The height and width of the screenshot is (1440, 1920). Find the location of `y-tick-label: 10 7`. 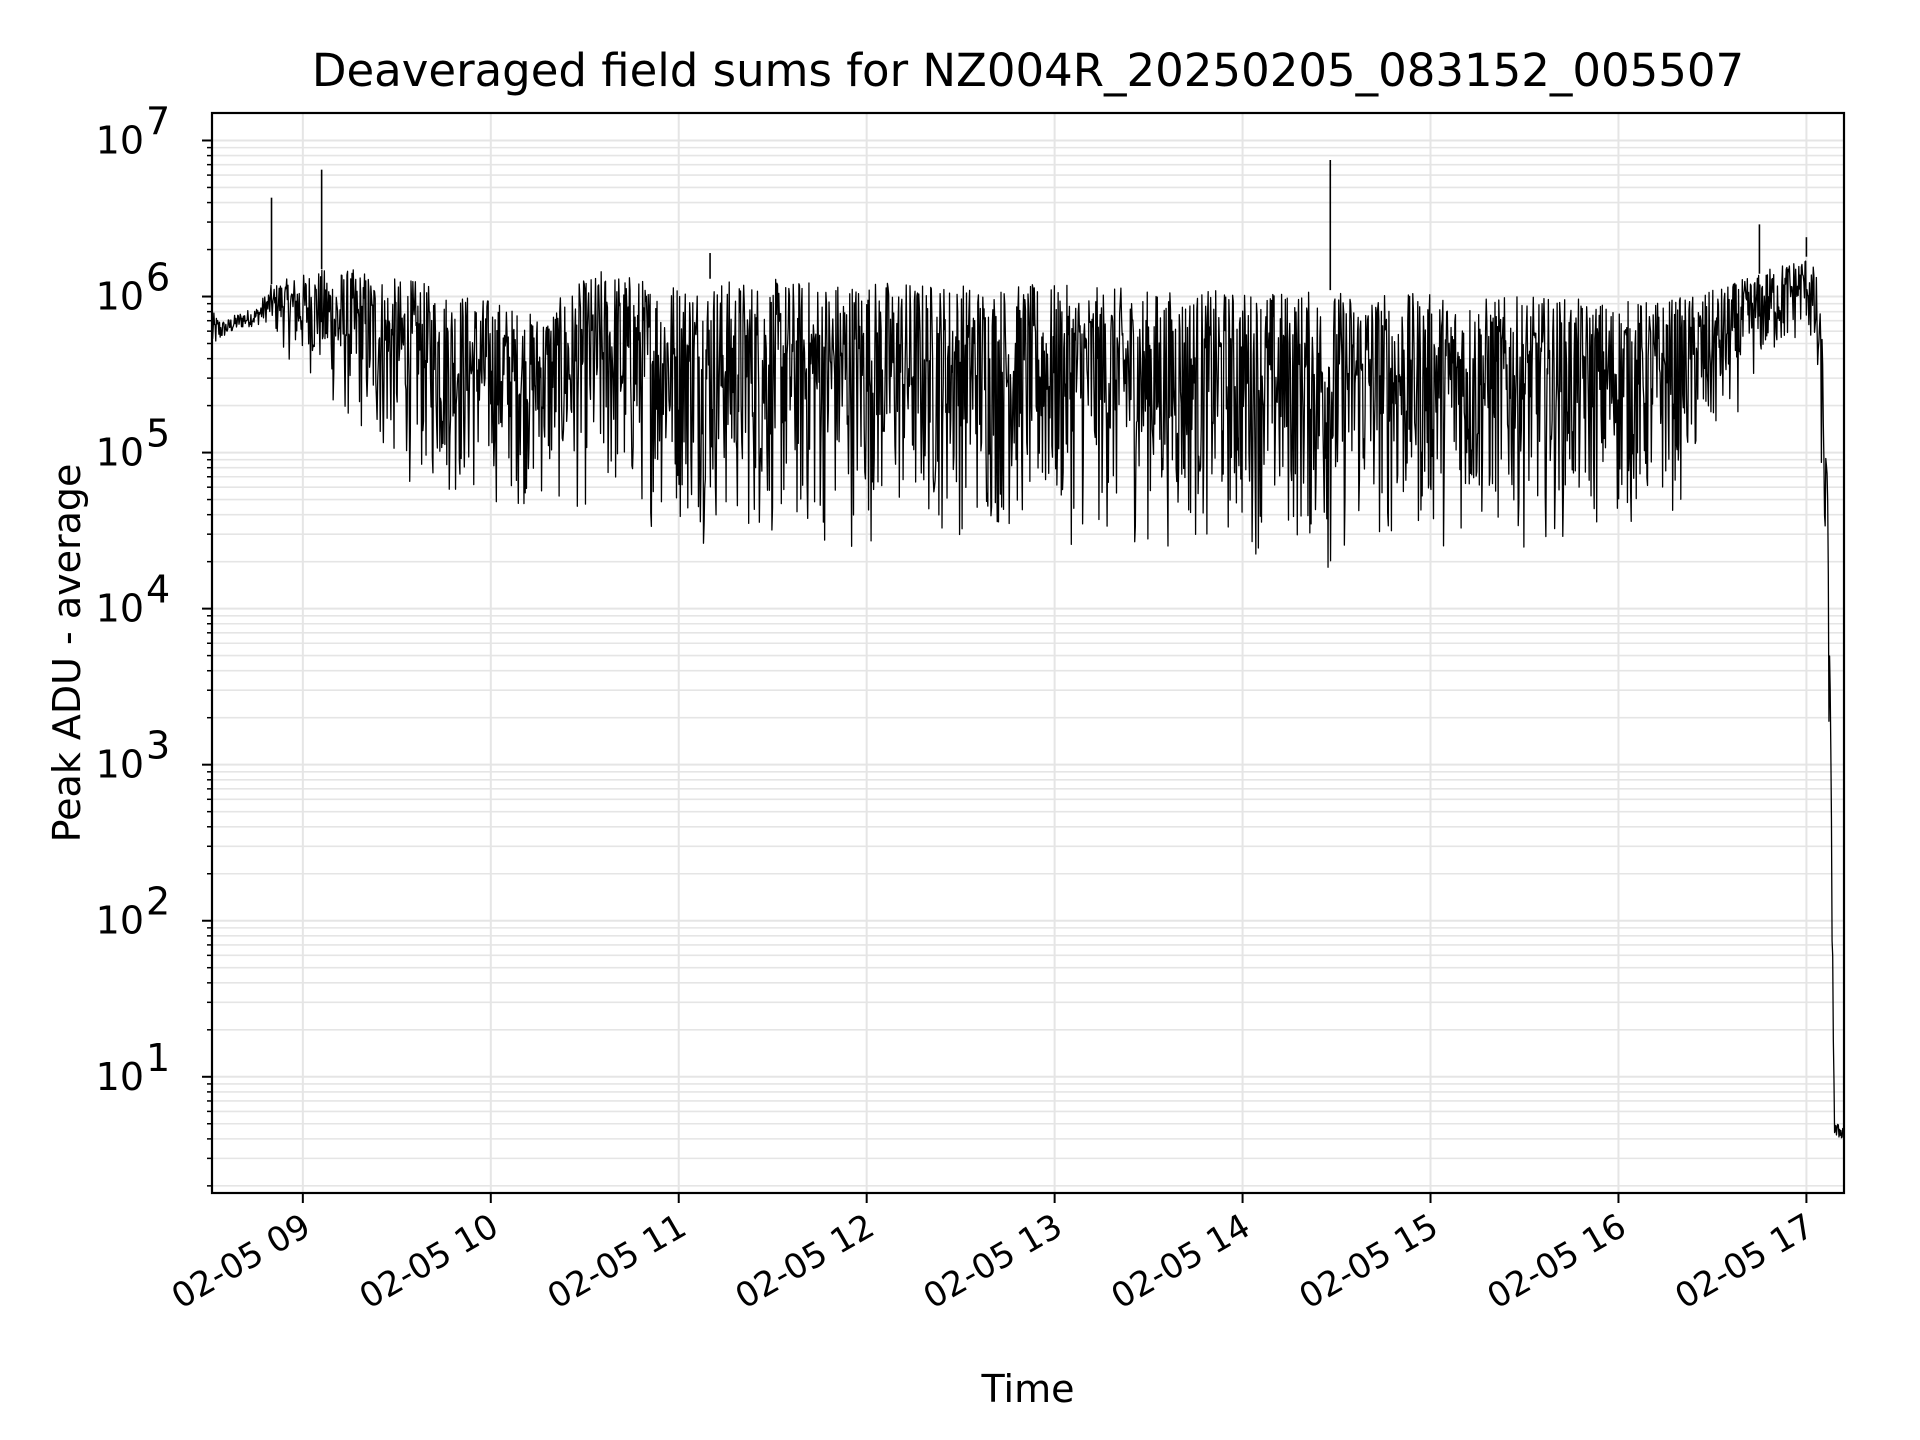

y-tick-label: 10 7 is located at coordinates (133, 130).